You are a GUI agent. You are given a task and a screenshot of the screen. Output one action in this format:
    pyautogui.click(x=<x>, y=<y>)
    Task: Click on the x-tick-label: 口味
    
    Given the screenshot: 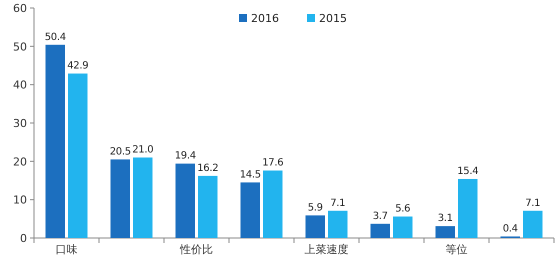 What is the action you would take?
    pyautogui.click(x=67, y=249)
    